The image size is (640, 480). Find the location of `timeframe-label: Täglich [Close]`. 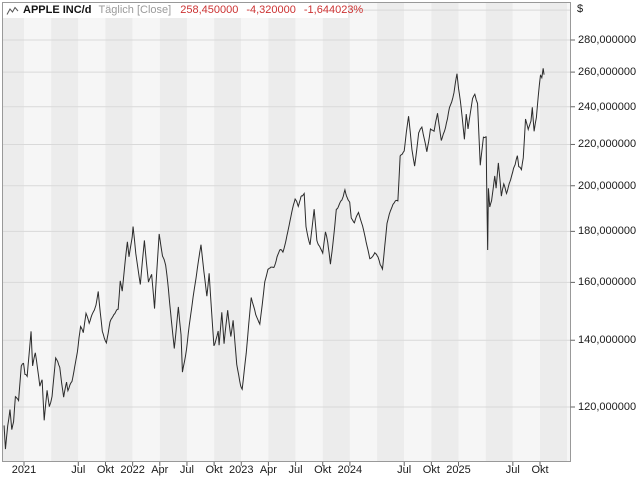

timeframe-label: Täglich [Close] is located at coordinates (135, 10).